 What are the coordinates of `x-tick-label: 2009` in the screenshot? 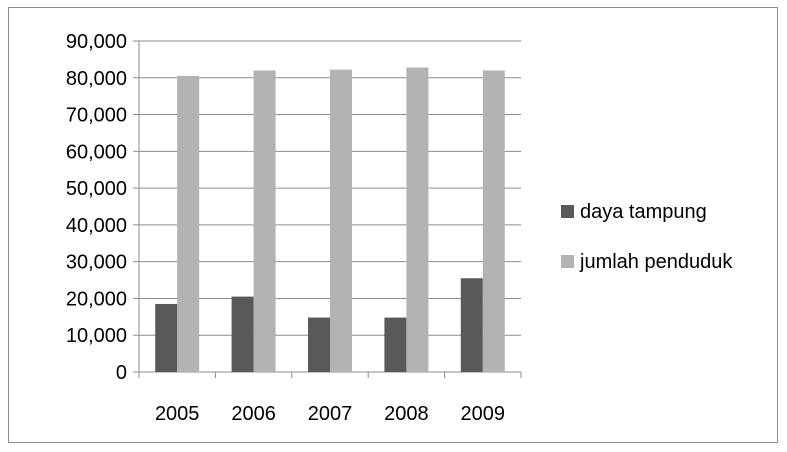 It's located at (483, 414).